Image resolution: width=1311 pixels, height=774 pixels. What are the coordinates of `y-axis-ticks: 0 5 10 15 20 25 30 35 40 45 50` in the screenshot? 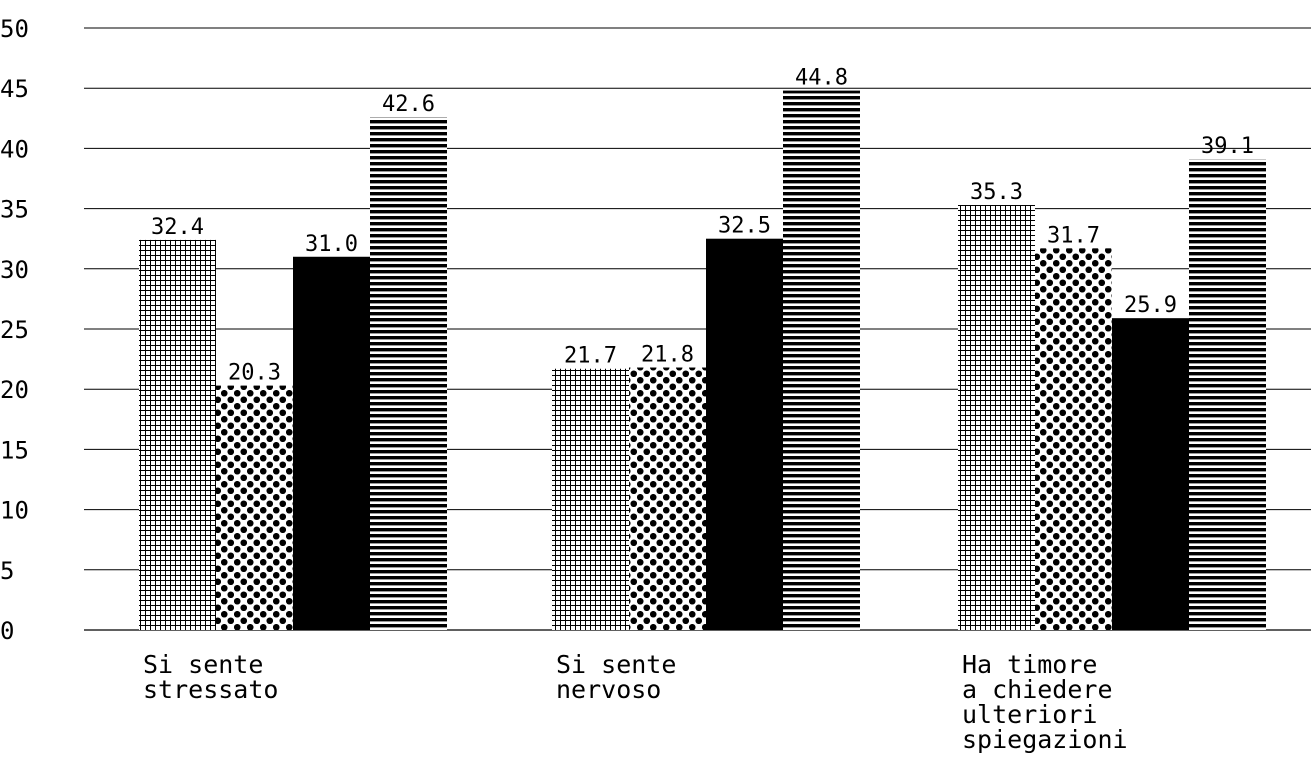 It's located at (14, 330).